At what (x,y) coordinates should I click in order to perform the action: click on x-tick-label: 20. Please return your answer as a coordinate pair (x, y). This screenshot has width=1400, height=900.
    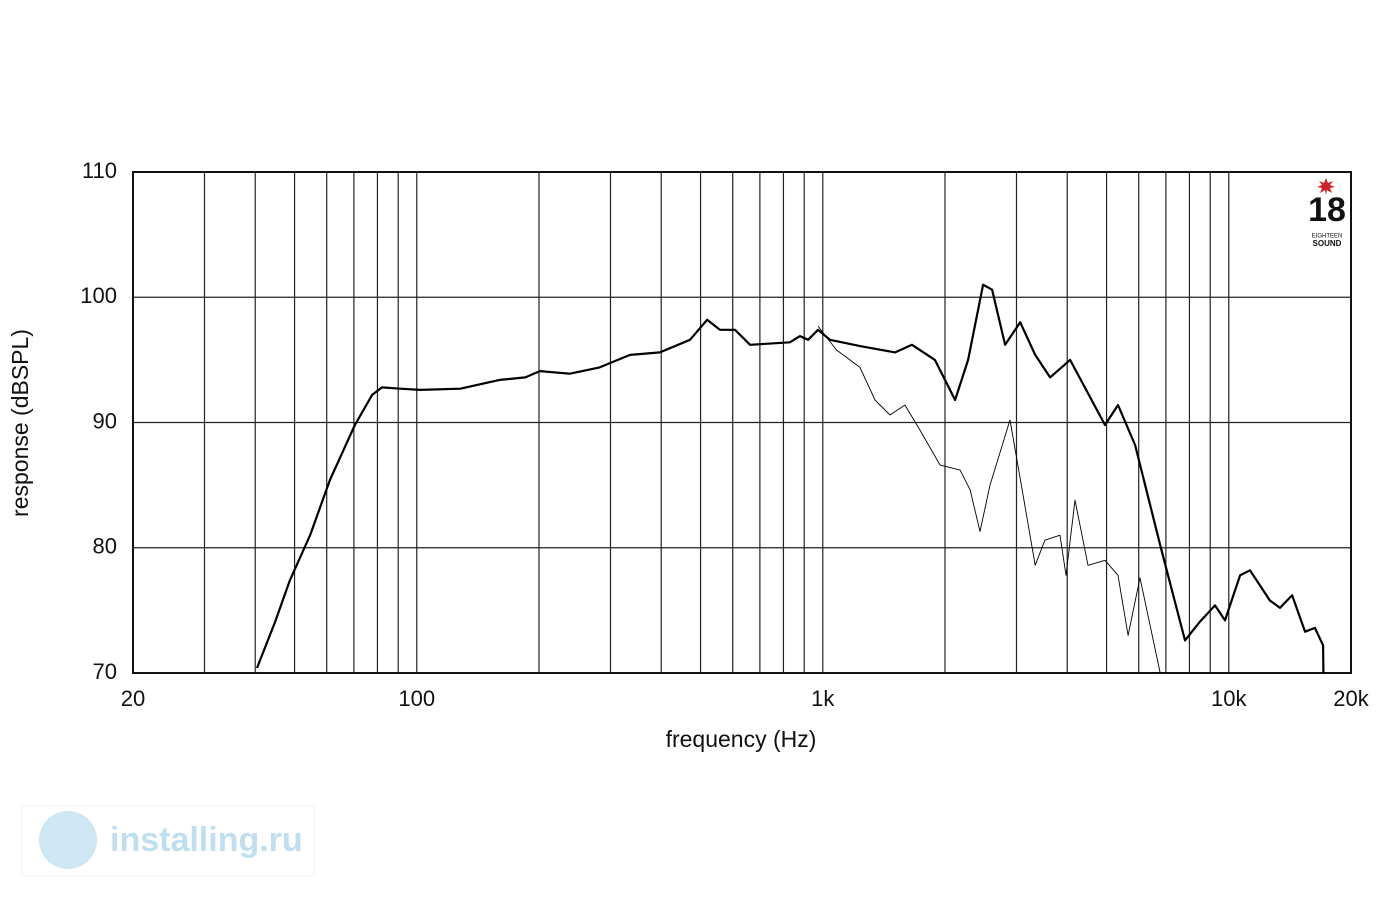
    Looking at the image, I should click on (133, 698).